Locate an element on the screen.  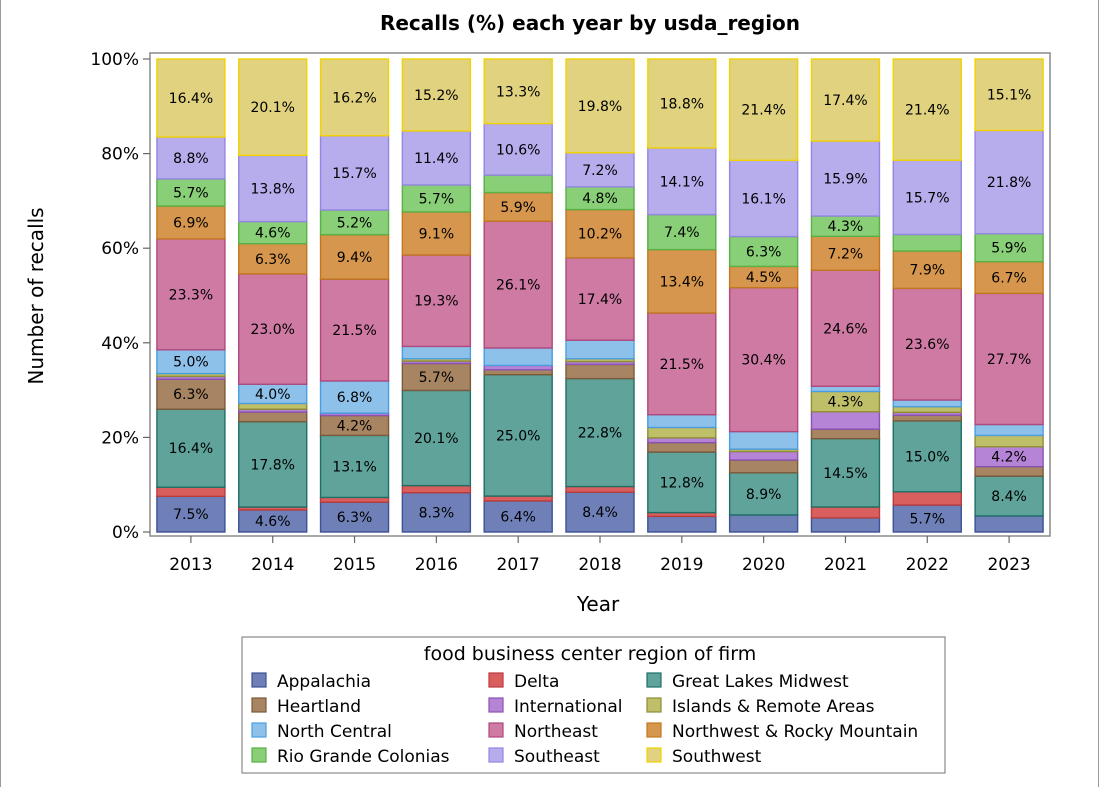
bar-segment-2014-southeast is located at coordinates (273, 188).